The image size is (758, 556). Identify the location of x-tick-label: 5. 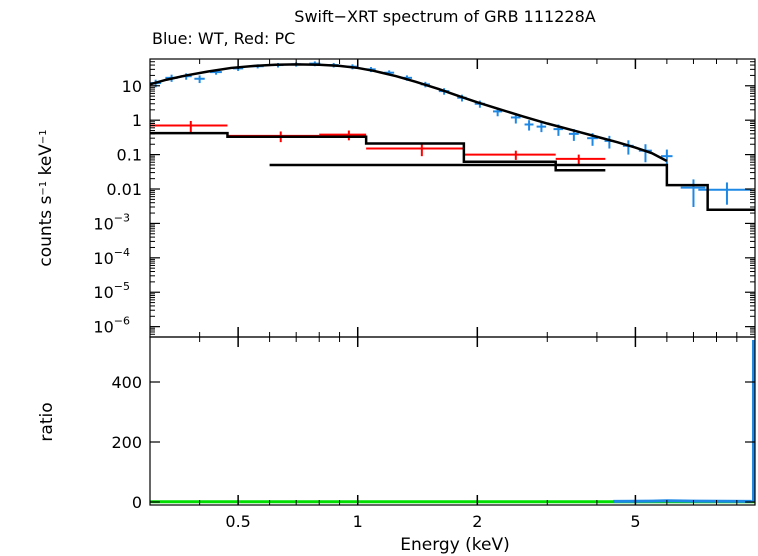
(635, 521).